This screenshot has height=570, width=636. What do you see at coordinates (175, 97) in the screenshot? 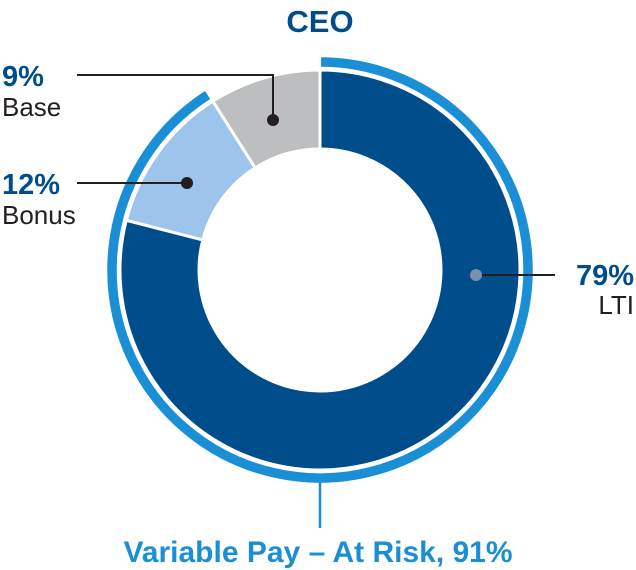
I see `base-leader-line` at bounding box center [175, 97].